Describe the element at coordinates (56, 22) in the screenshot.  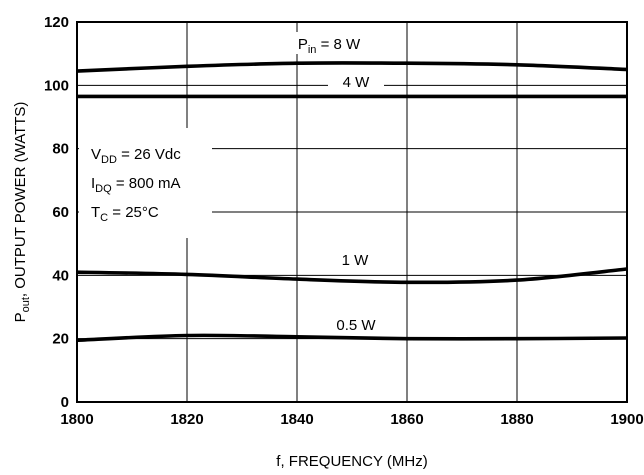
I see `y-tick-label: 120` at that location.